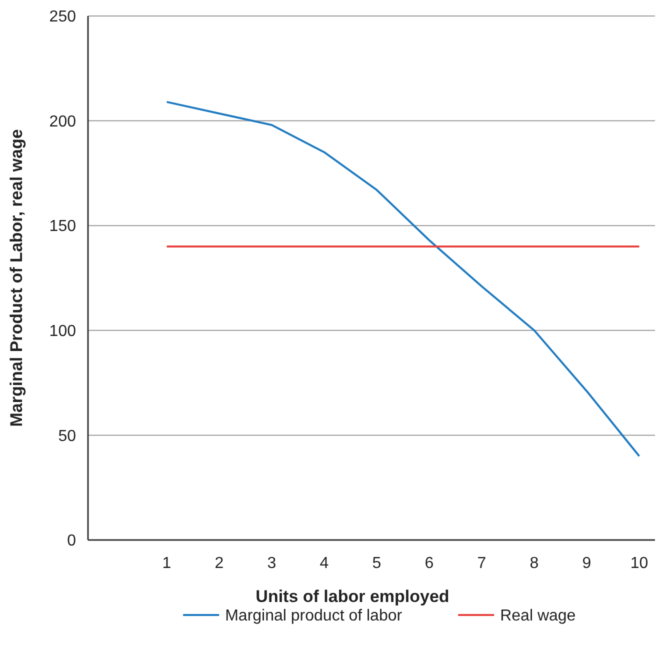  What do you see at coordinates (538, 616) in the screenshot?
I see `legend-label: Real wage` at bounding box center [538, 616].